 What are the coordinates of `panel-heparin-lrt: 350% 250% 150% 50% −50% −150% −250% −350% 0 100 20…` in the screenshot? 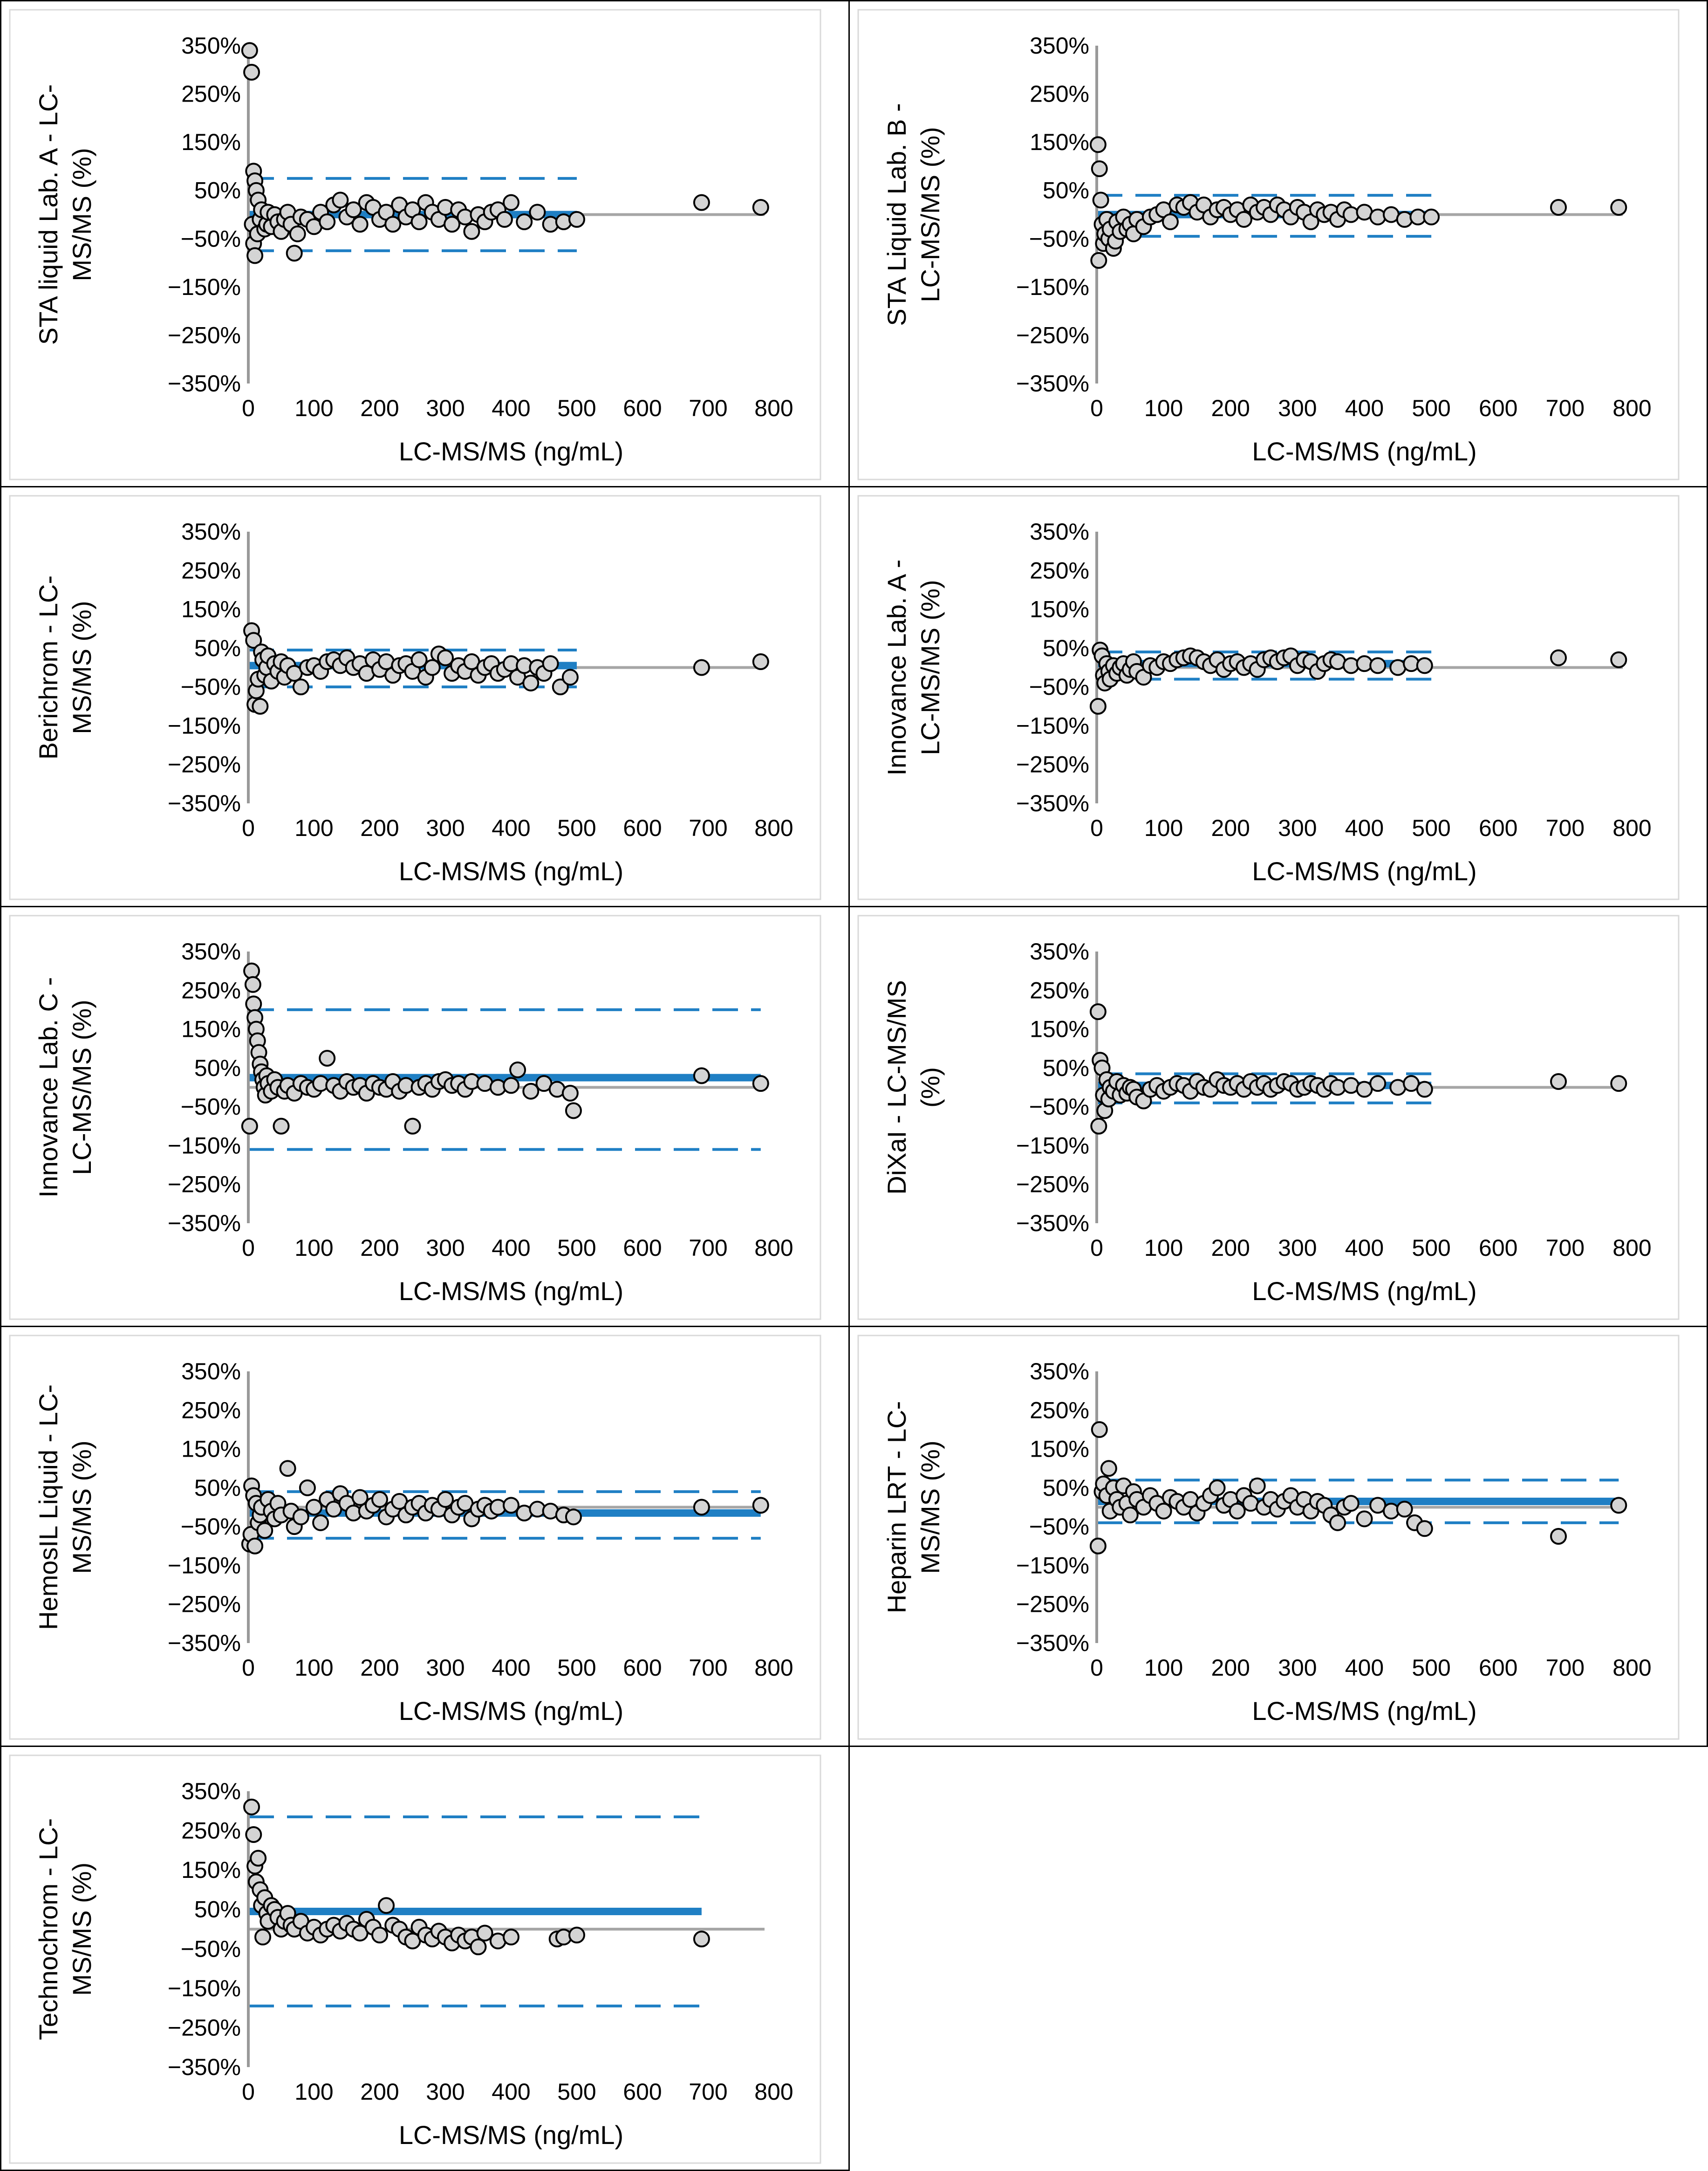 It's located at (1278, 1537).